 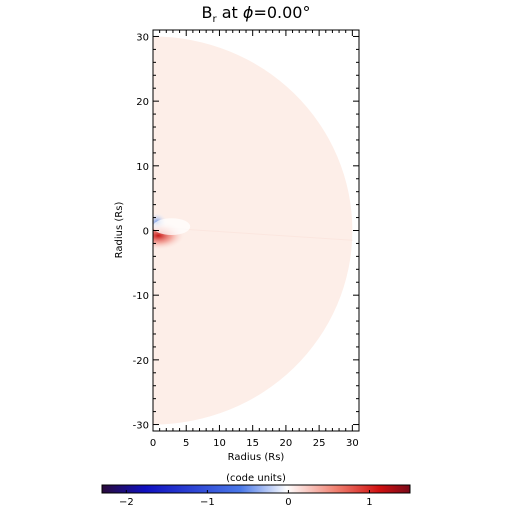 I want to click on x-tick-label: 15, so click(x=252, y=443).